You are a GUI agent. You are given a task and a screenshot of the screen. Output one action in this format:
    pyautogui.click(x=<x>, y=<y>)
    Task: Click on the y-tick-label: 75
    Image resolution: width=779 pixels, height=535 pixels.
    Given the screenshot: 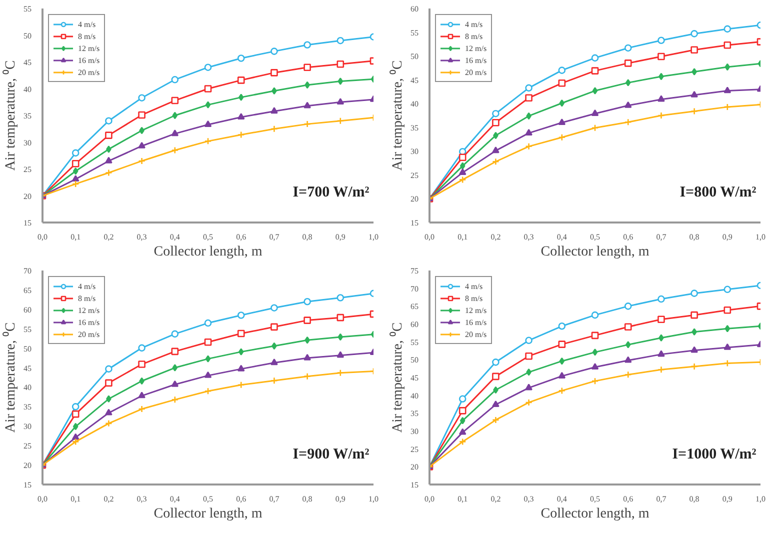 What is the action you would take?
    pyautogui.click(x=414, y=271)
    